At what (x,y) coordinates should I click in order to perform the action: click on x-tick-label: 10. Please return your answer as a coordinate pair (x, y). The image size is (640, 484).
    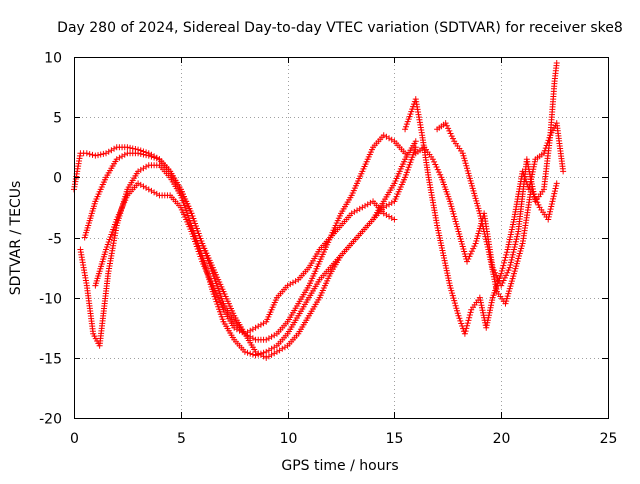
    Looking at the image, I should click on (289, 439).